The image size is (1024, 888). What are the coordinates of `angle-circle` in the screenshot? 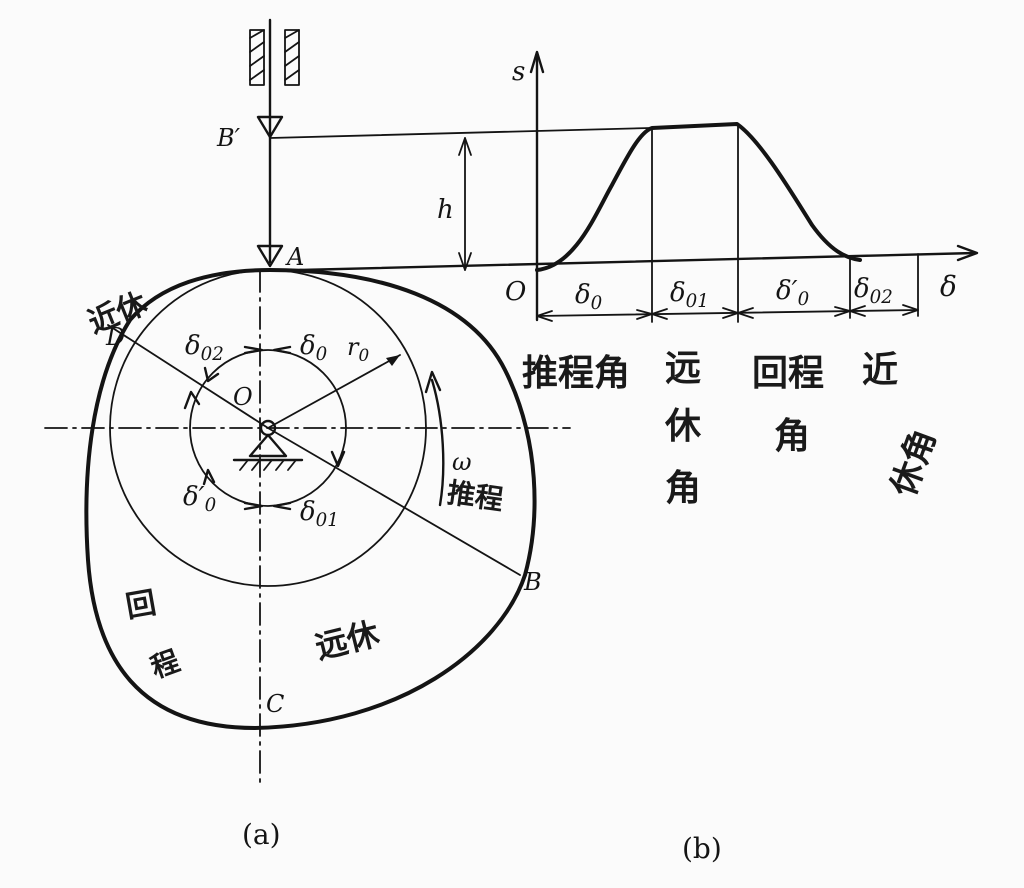 It's located at (268, 428).